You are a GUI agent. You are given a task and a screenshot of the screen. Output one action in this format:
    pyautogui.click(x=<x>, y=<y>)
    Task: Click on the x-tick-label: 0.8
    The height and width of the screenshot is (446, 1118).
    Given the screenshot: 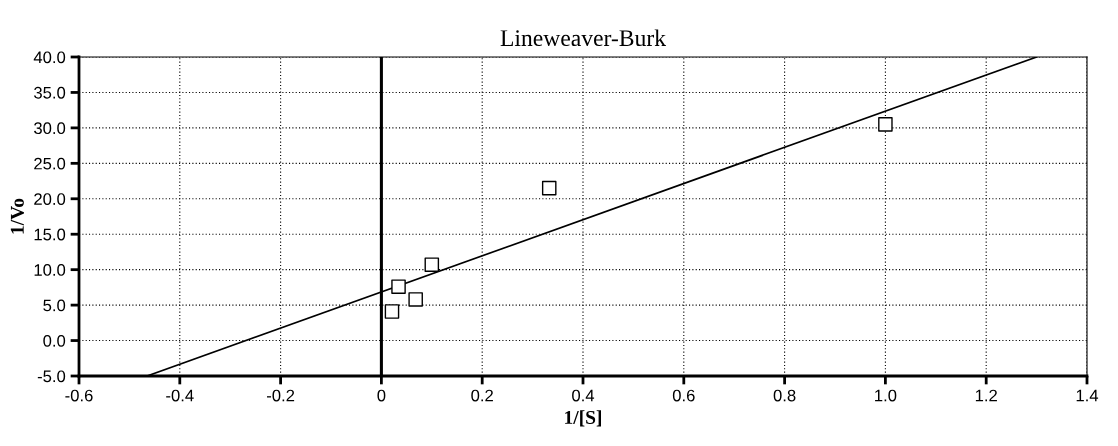 What is the action you would take?
    pyautogui.click(x=784, y=395)
    